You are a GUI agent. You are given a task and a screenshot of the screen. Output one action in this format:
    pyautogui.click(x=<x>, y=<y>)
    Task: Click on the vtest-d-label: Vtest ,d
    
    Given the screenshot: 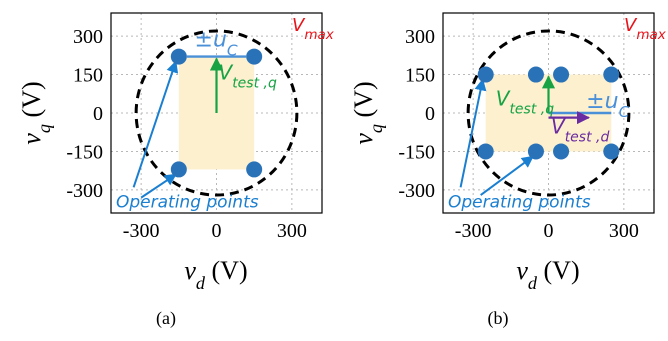 What is the action you would take?
    pyautogui.click(x=580, y=130)
    